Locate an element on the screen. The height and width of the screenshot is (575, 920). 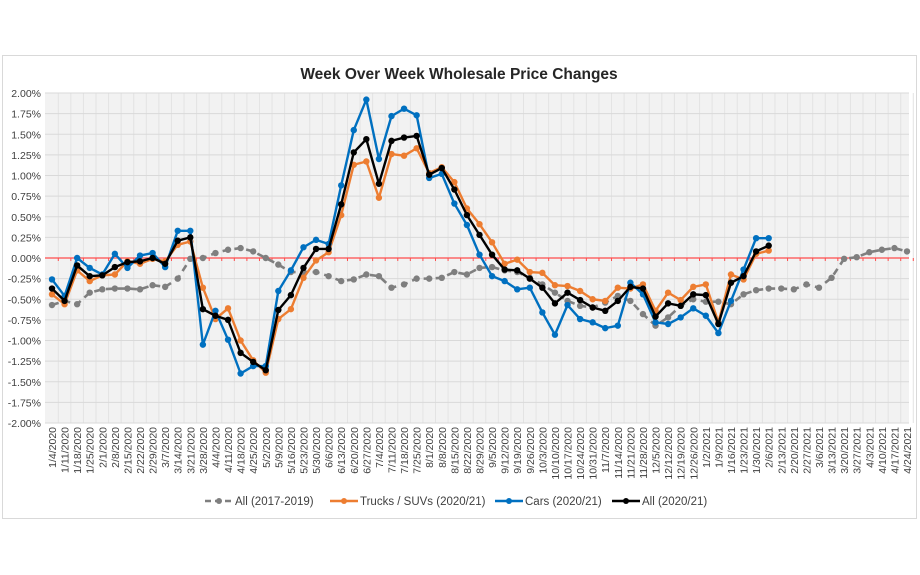
x-tick-label: 4/3/2021 is located at coordinates (870, 447).